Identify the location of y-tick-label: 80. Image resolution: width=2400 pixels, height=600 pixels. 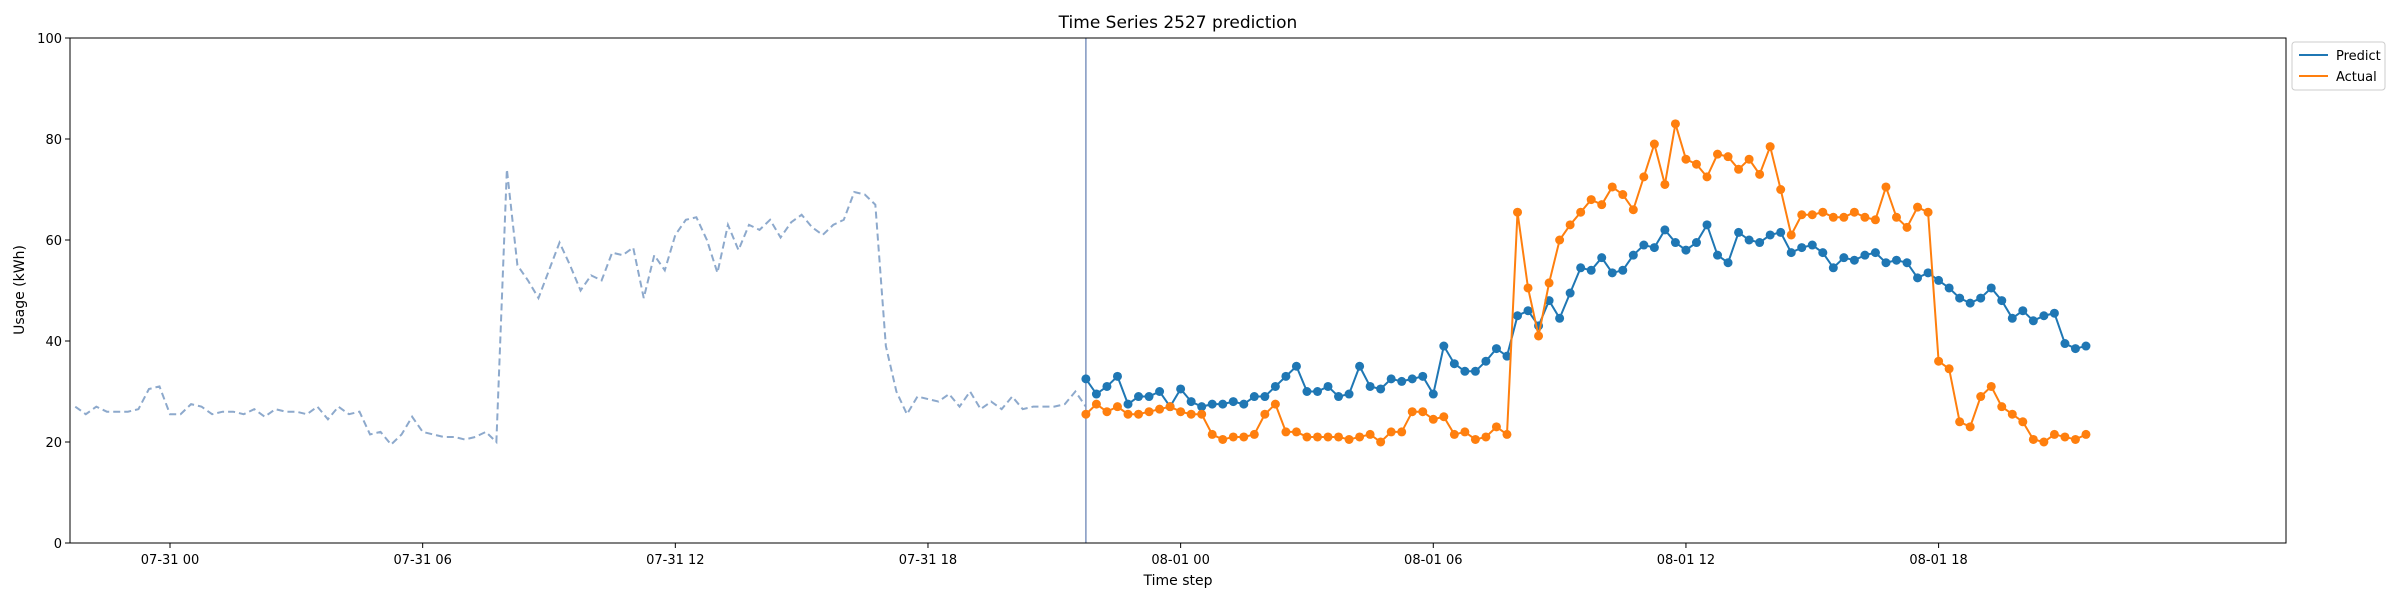
(53, 140).